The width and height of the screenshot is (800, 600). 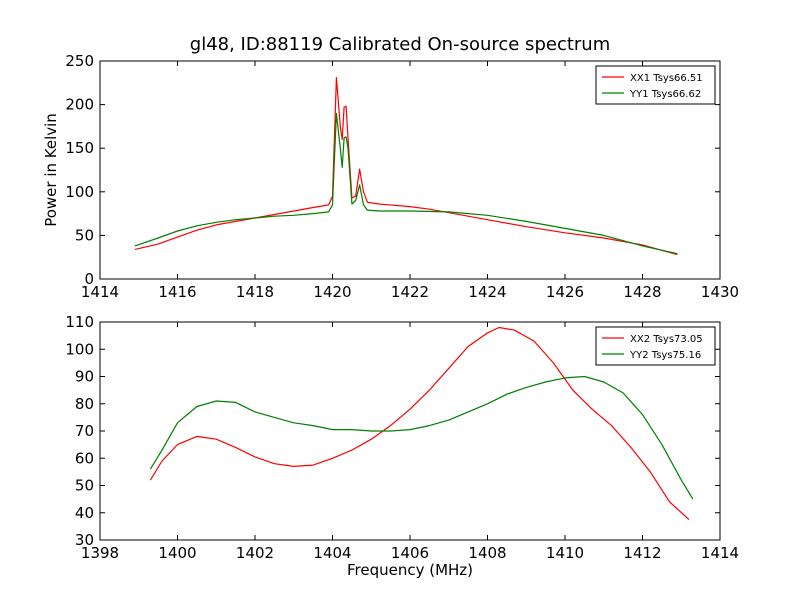 I want to click on bottom-x-tick-label: 1400, so click(x=177, y=553).